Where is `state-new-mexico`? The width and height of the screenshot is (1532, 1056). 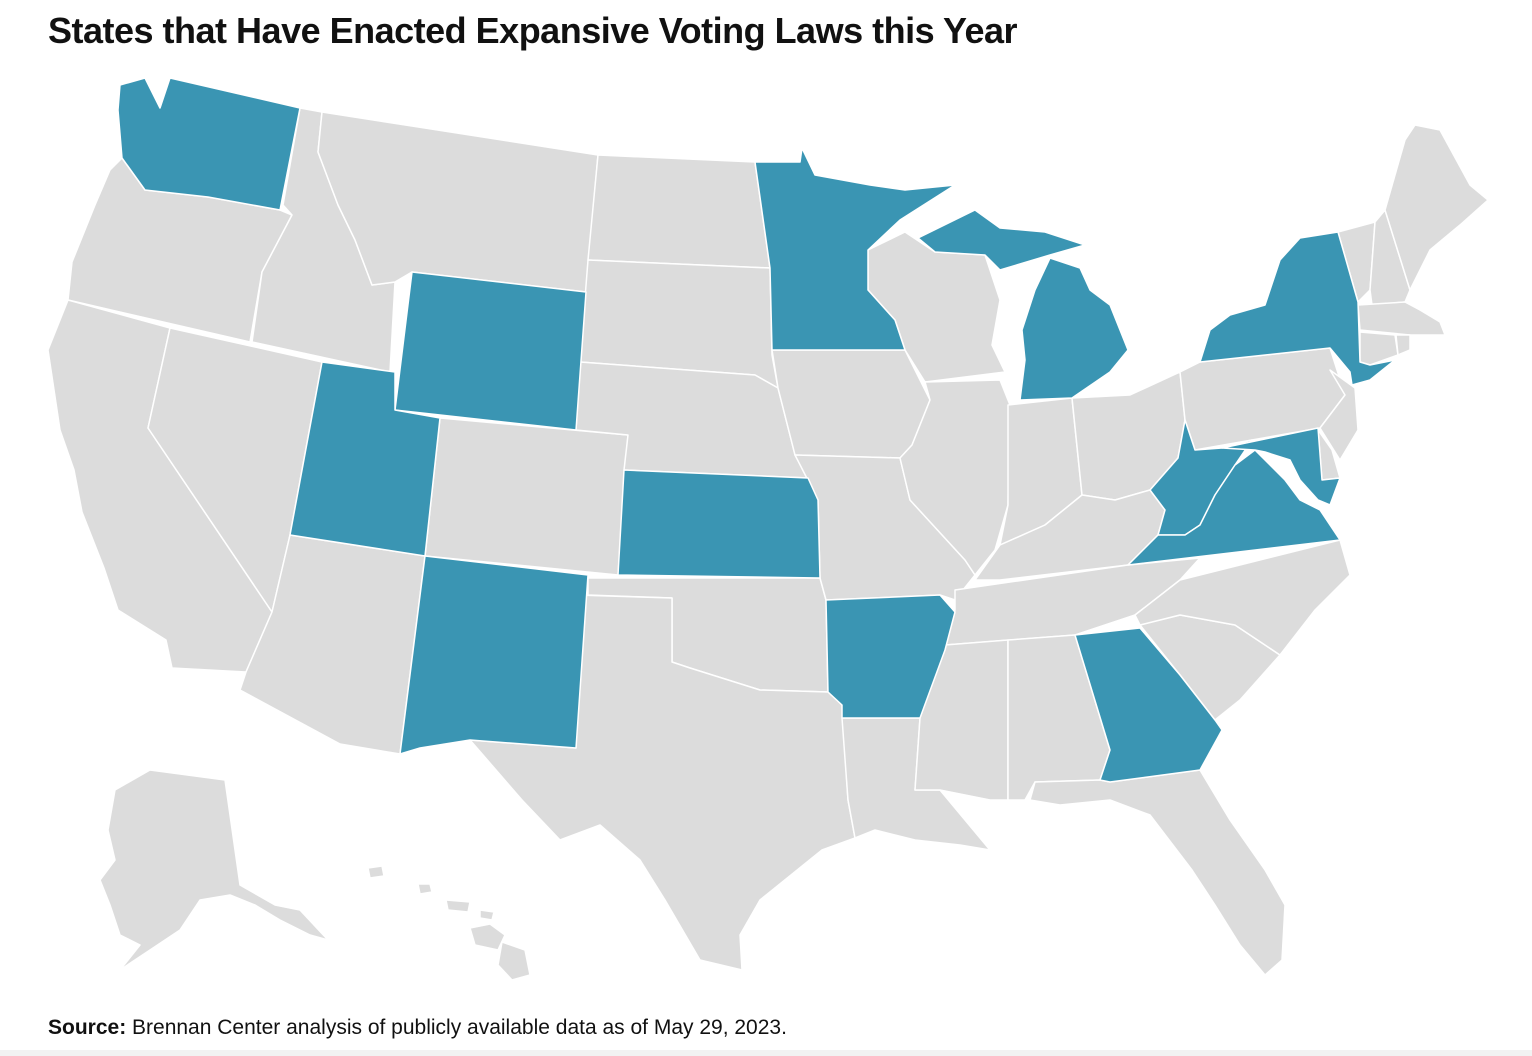 state-new-mexico is located at coordinates (494, 655).